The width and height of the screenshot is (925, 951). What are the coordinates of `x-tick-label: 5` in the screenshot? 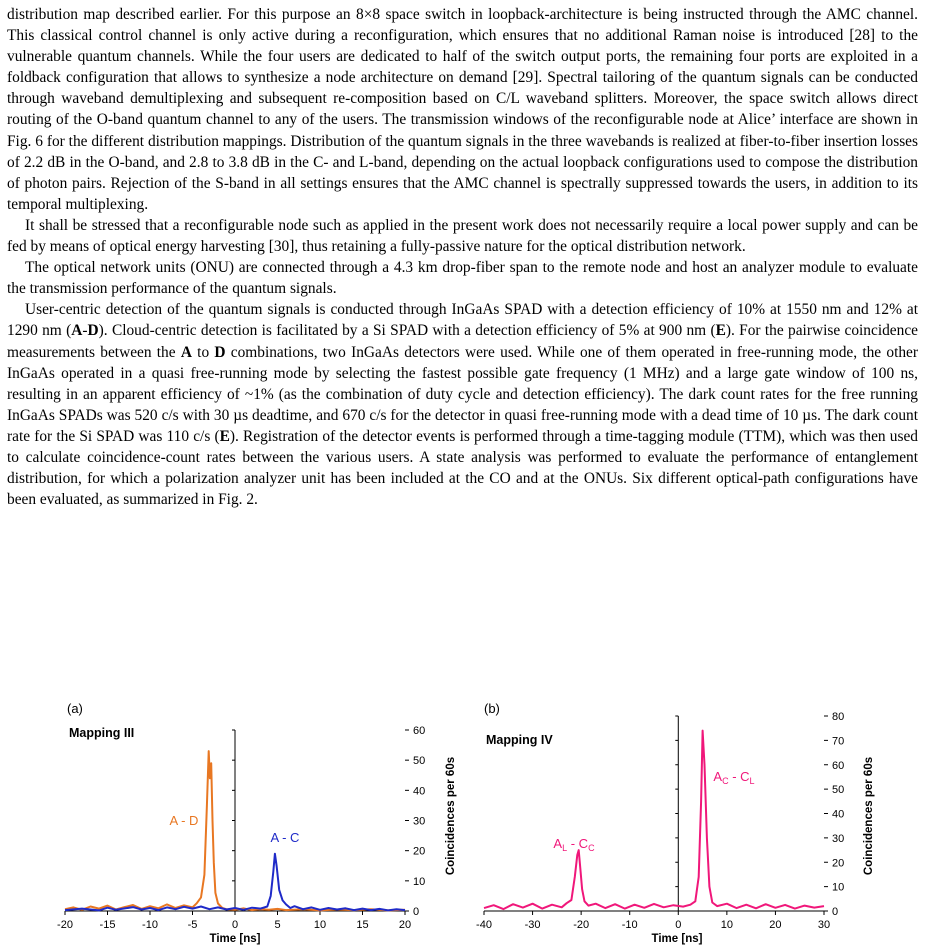 It's located at (277, 925).